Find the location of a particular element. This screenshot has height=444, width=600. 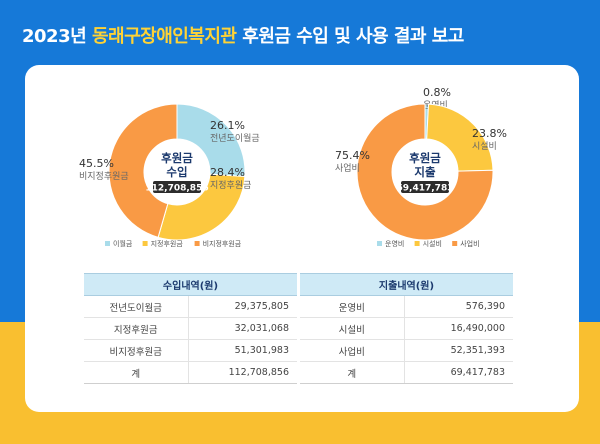

table-row: 비지정후원금 51,301,983 is located at coordinates (190, 350).